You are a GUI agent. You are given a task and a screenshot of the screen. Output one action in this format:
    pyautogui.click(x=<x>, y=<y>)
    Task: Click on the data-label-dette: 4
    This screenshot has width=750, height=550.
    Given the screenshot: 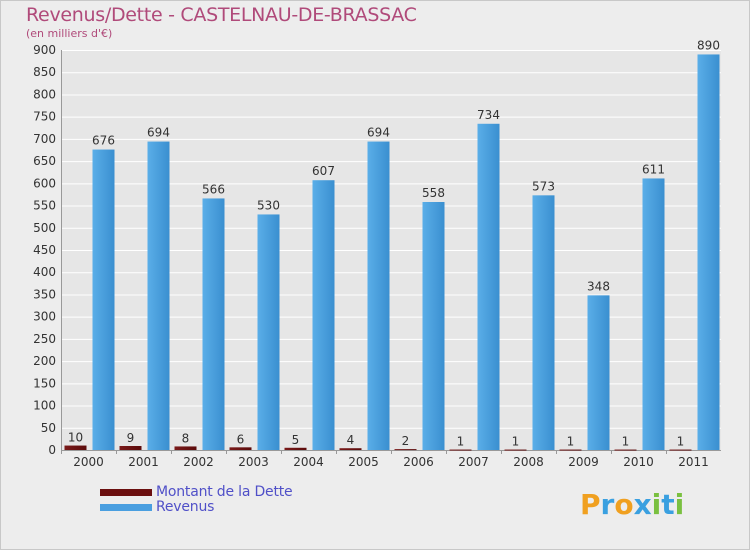 What is the action you would take?
    pyautogui.click(x=351, y=440)
    